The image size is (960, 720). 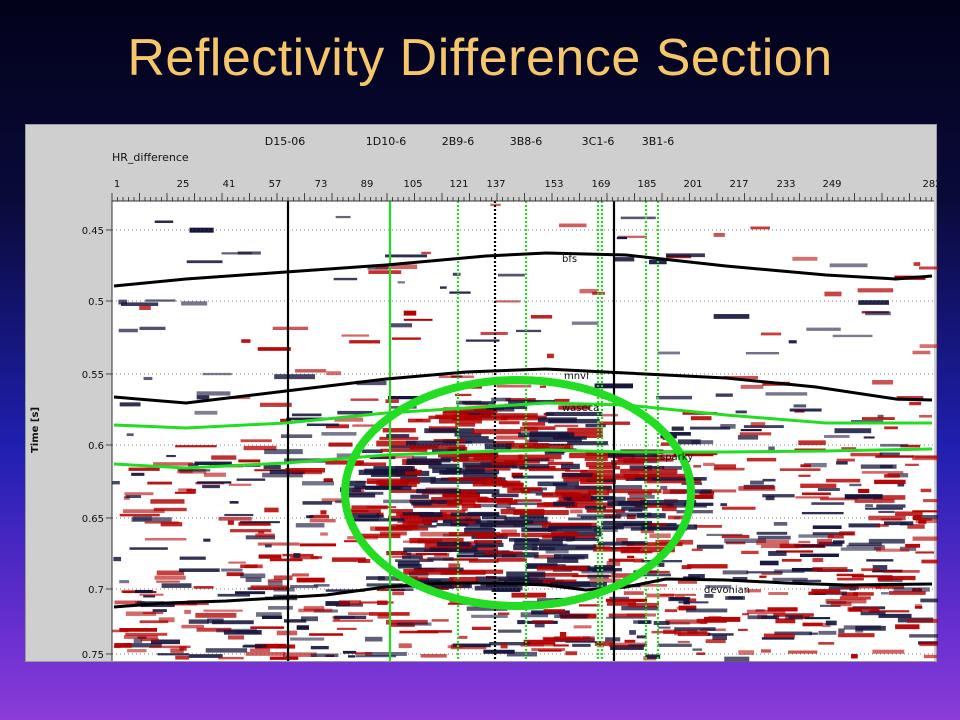 I want to click on trace-tick-label: 1, so click(x=117, y=184).